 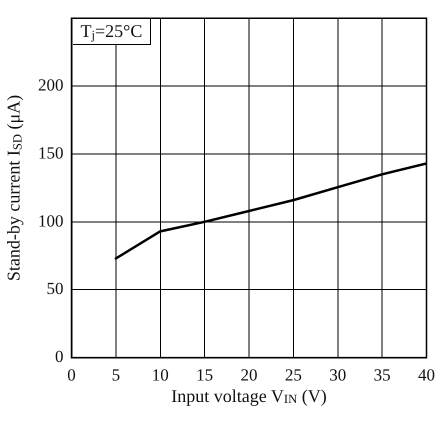 I want to click on x-tick-label: 15, so click(x=205, y=374).